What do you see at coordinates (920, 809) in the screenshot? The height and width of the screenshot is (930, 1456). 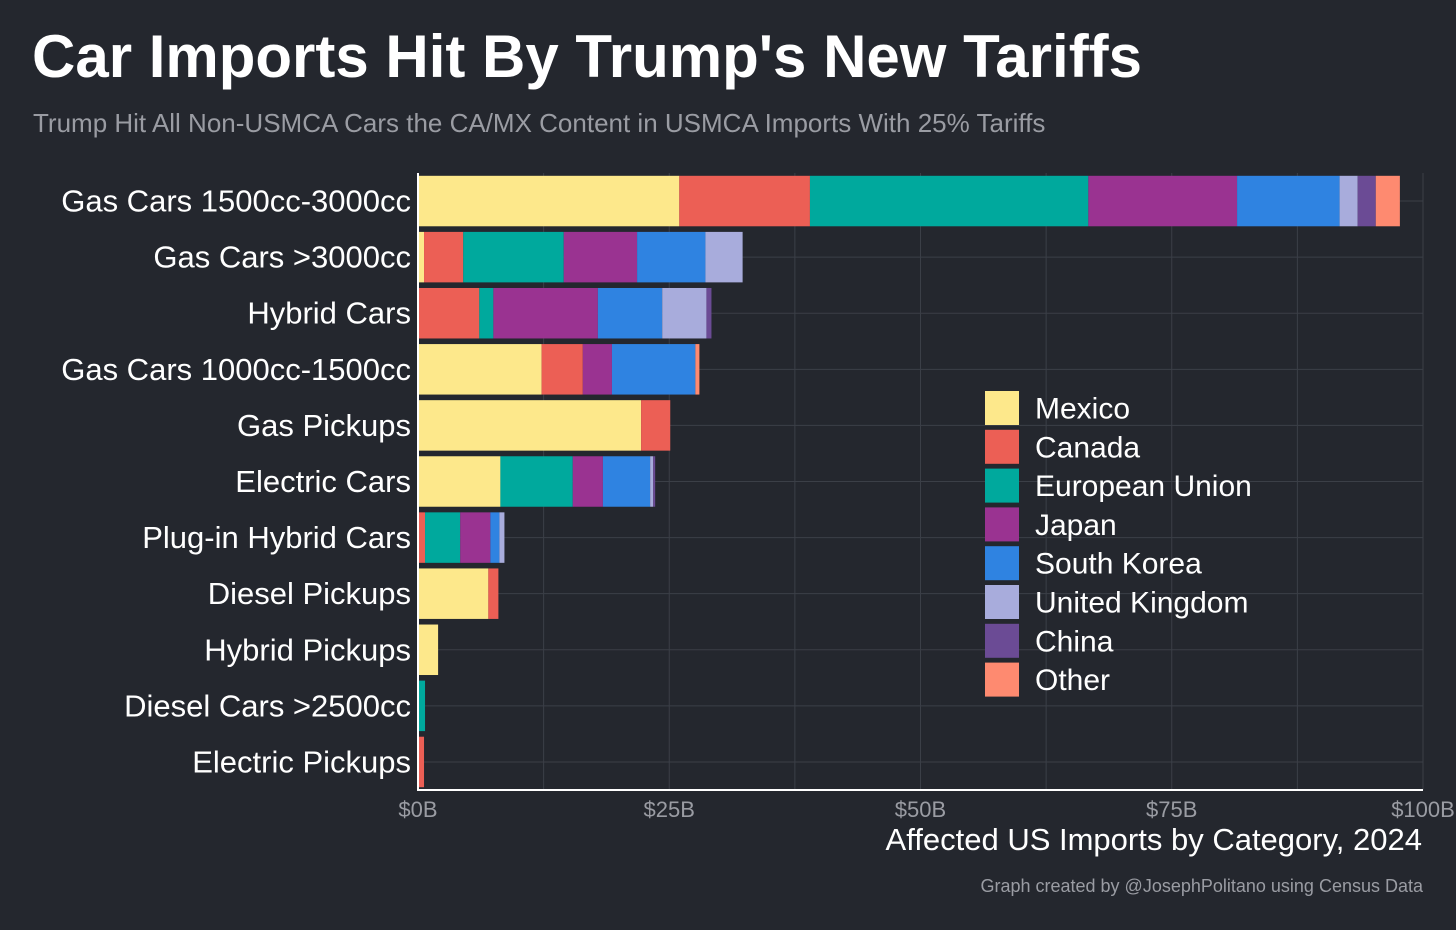 I see `x-tick-label: $50B` at bounding box center [920, 809].